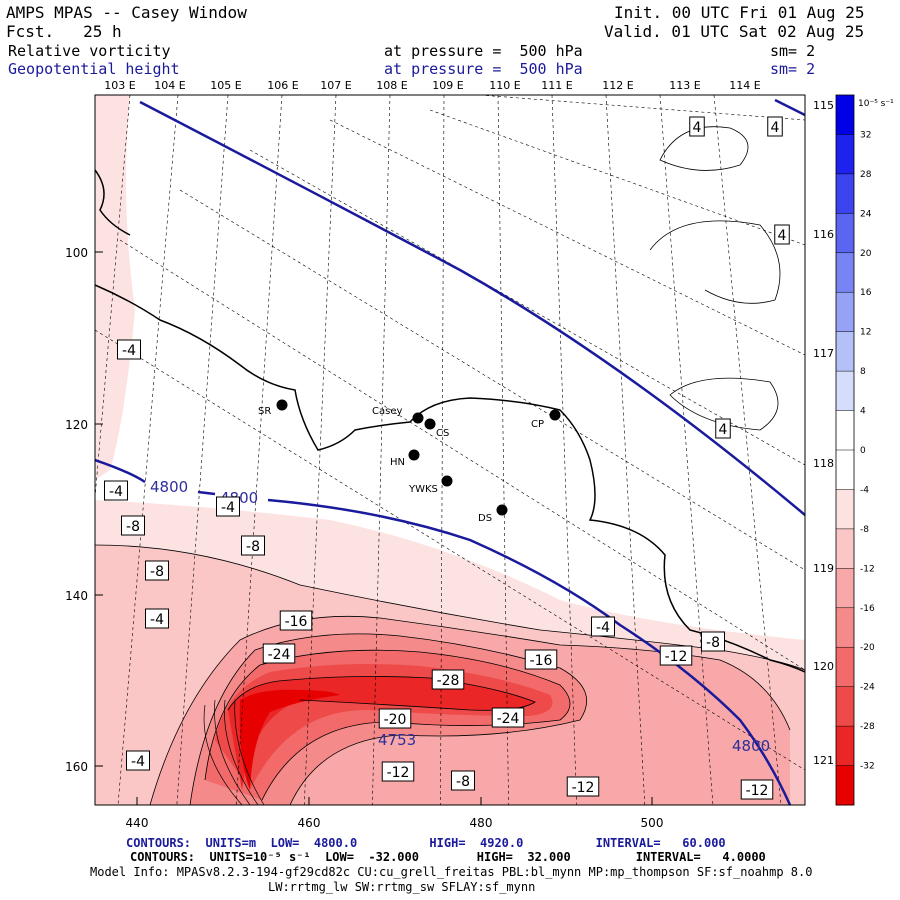 This screenshot has width=900, height=900. Describe the element at coordinates (502, 510) in the screenshot. I see `station-marker-ds` at that location.